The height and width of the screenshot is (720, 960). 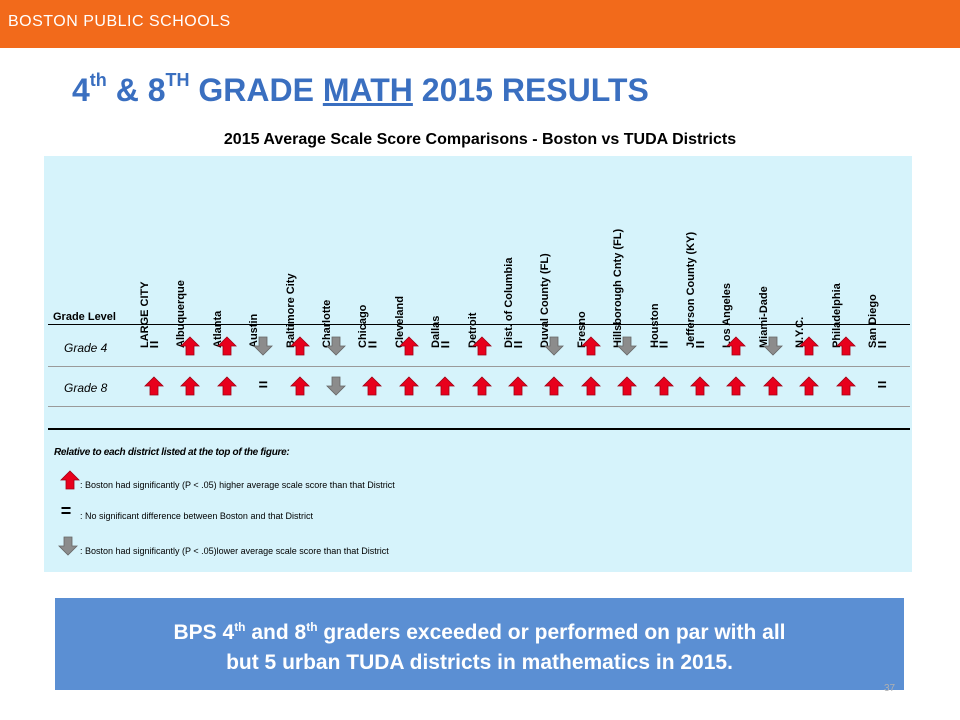 I want to click on table-bottom-divider, so click(x=479, y=429).